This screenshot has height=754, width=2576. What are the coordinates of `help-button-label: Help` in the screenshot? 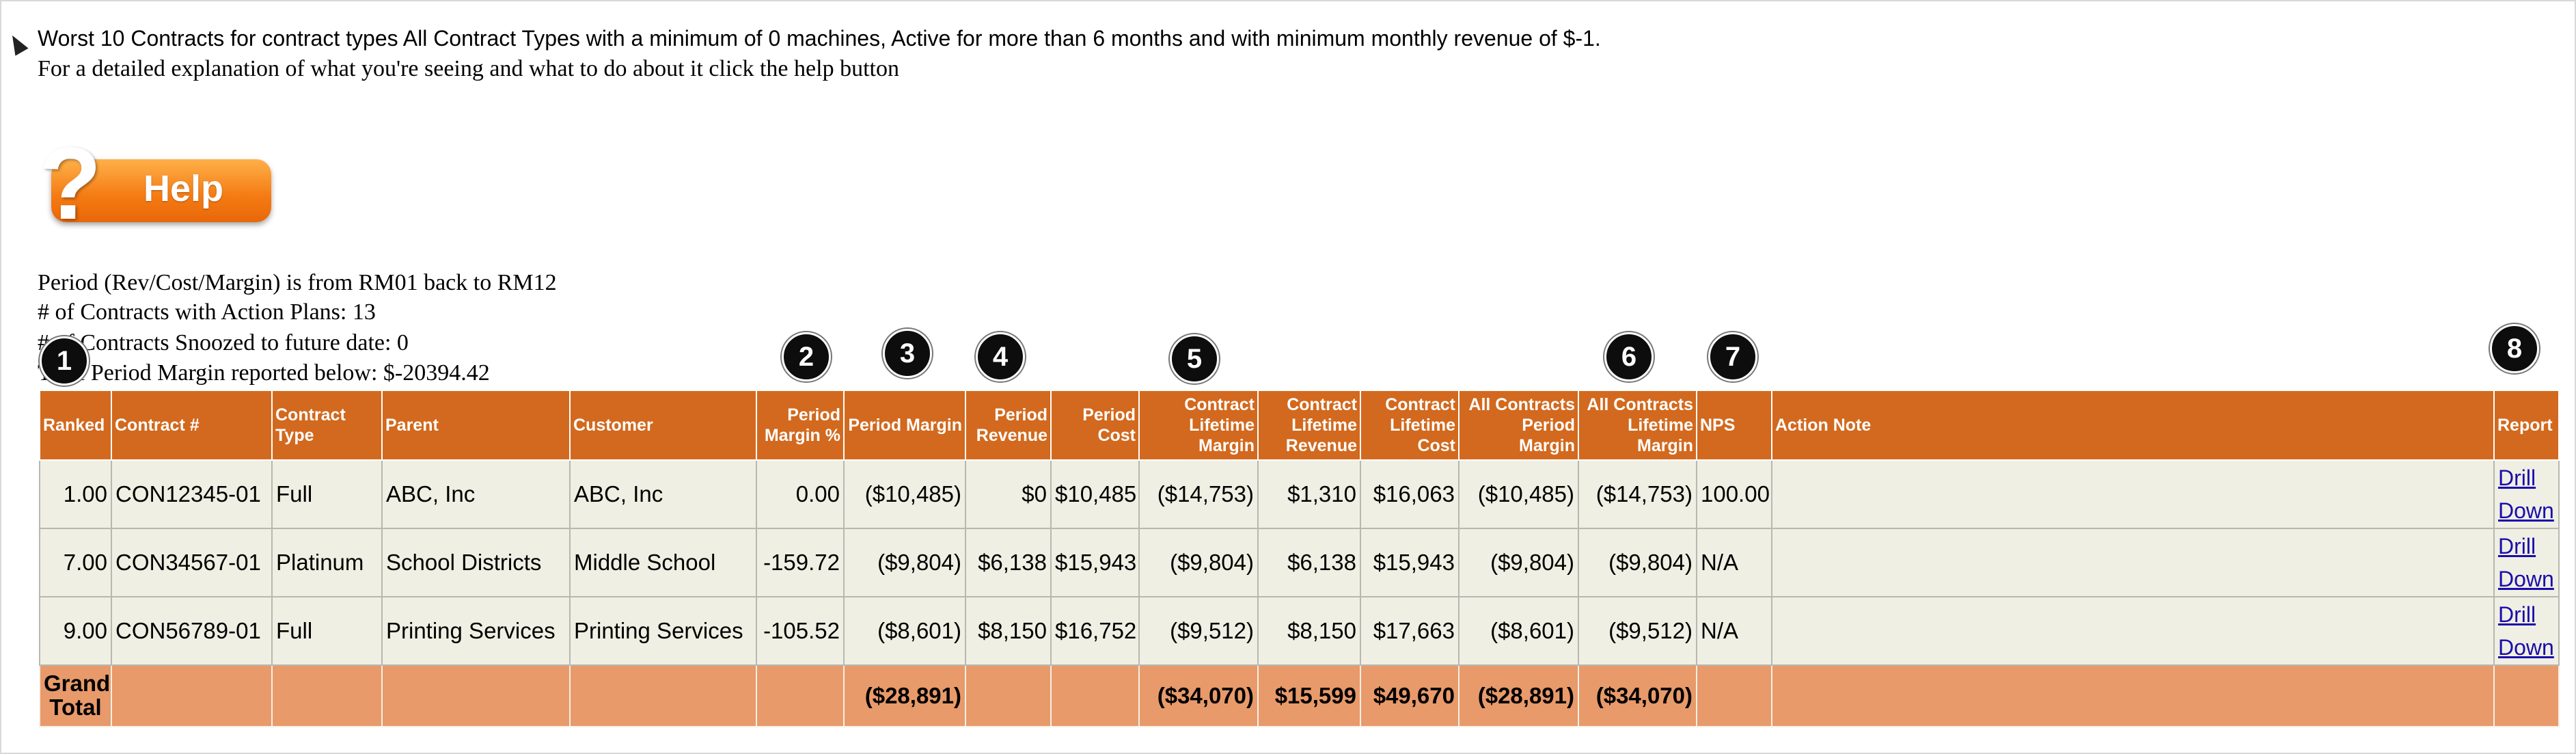 It's located at (183, 188).